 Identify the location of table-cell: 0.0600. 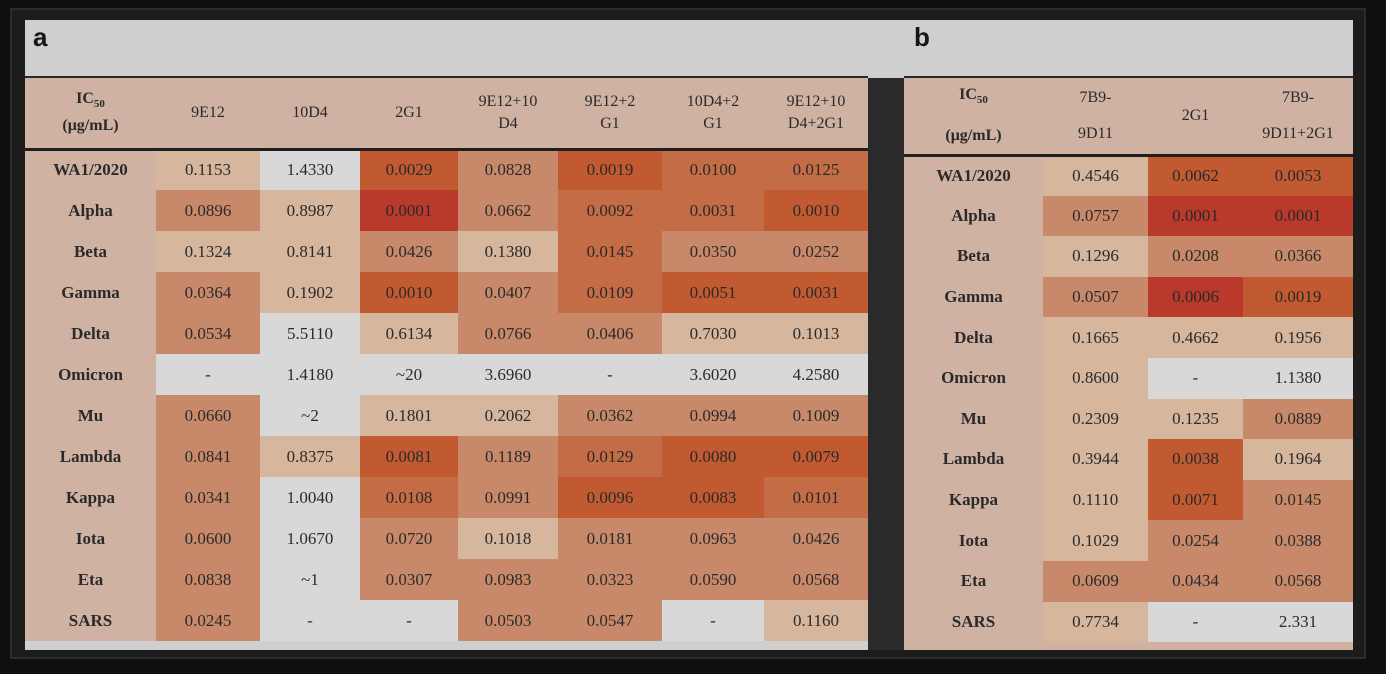
(208, 538).